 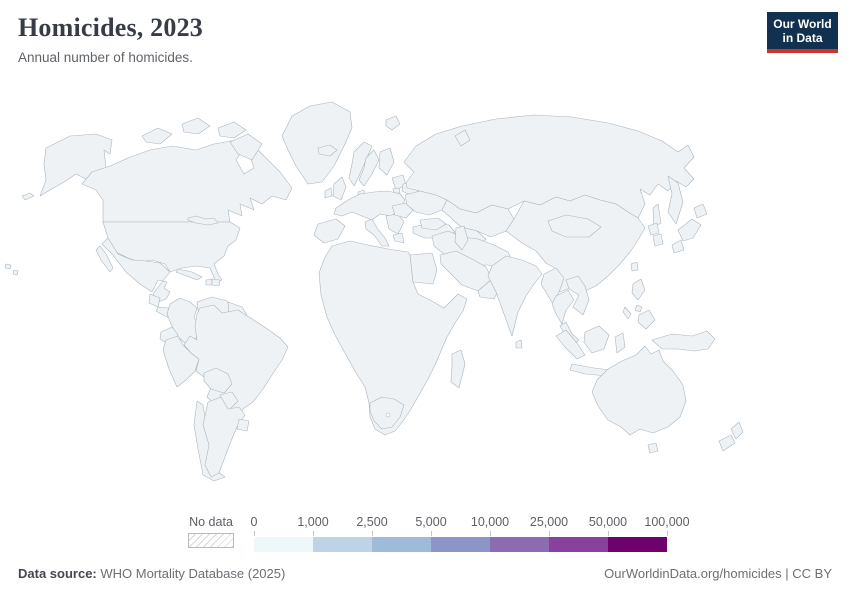 What do you see at coordinates (458, 369) in the screenshot?
I see `country-madagascar` at bounding box center [458, 369].